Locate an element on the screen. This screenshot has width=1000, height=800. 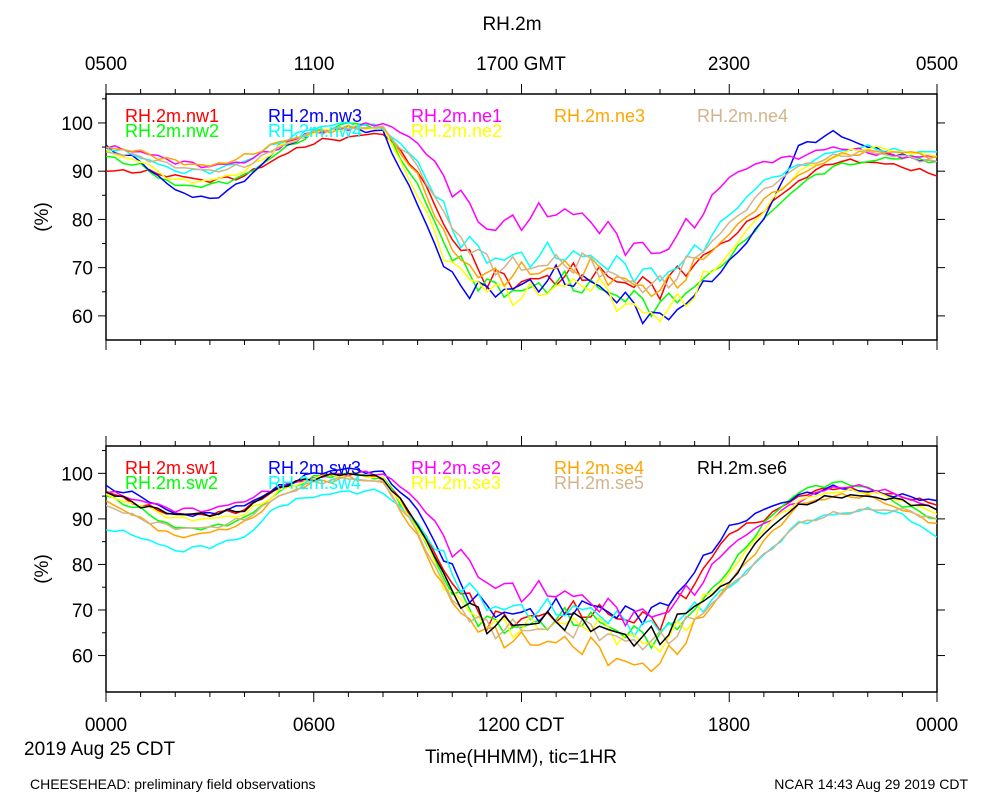
legend-entry: RH.2m.se6 is located at coordinates (742, 468).